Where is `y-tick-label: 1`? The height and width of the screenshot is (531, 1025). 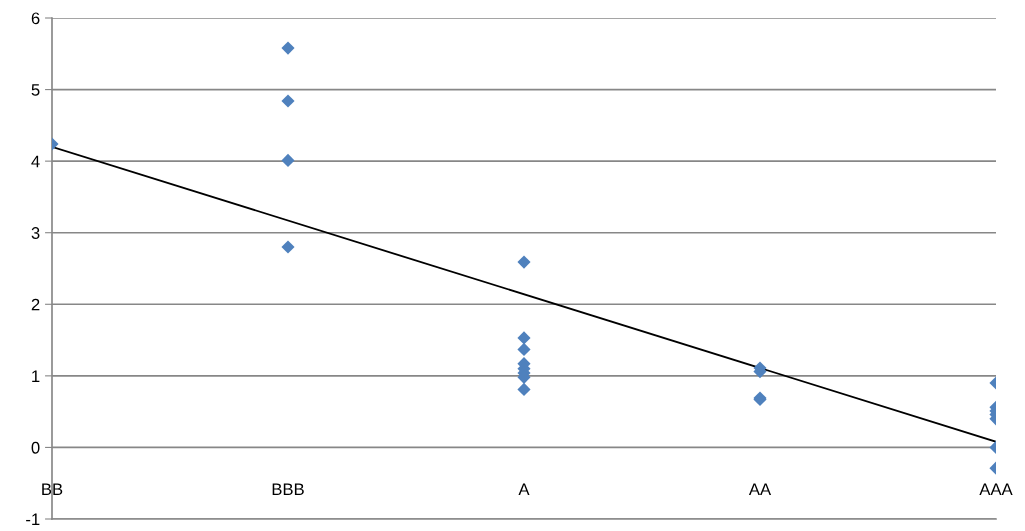
y-tick-label: 1 is located at coordinates (36, 376).